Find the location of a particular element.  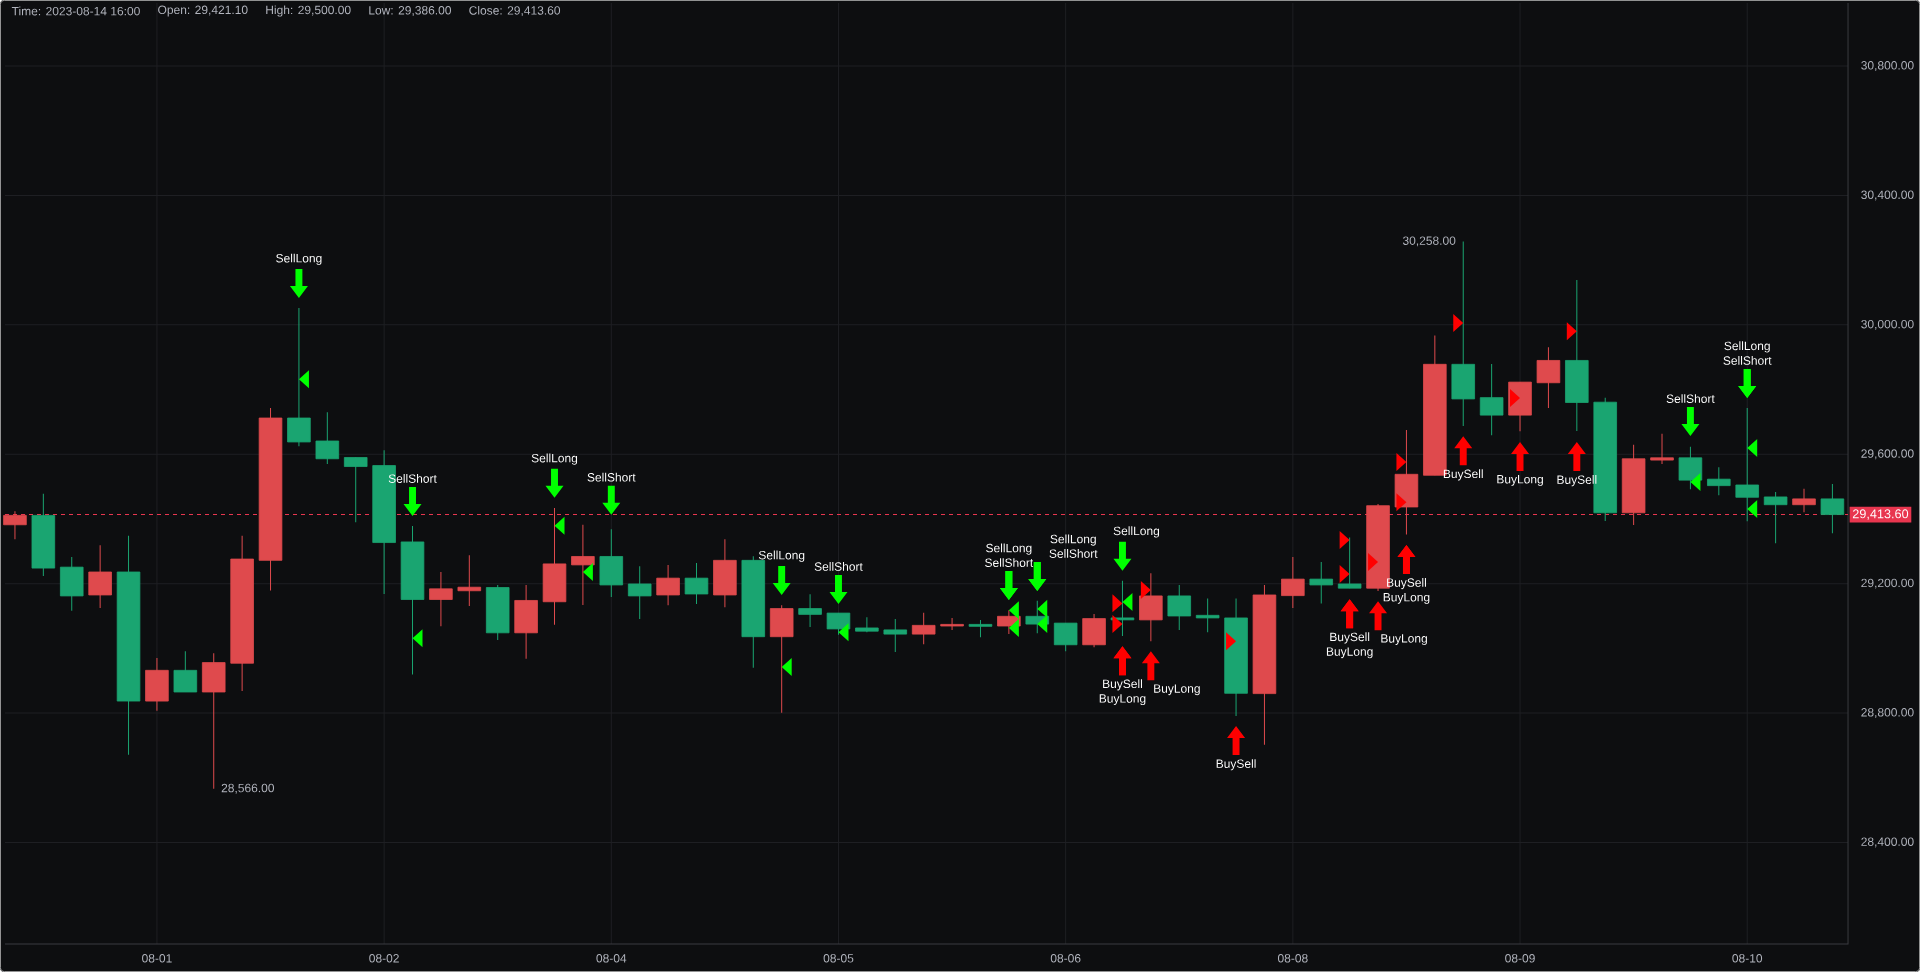

annotation: Low: 29,386.00 is located at coordinates (410, 11).